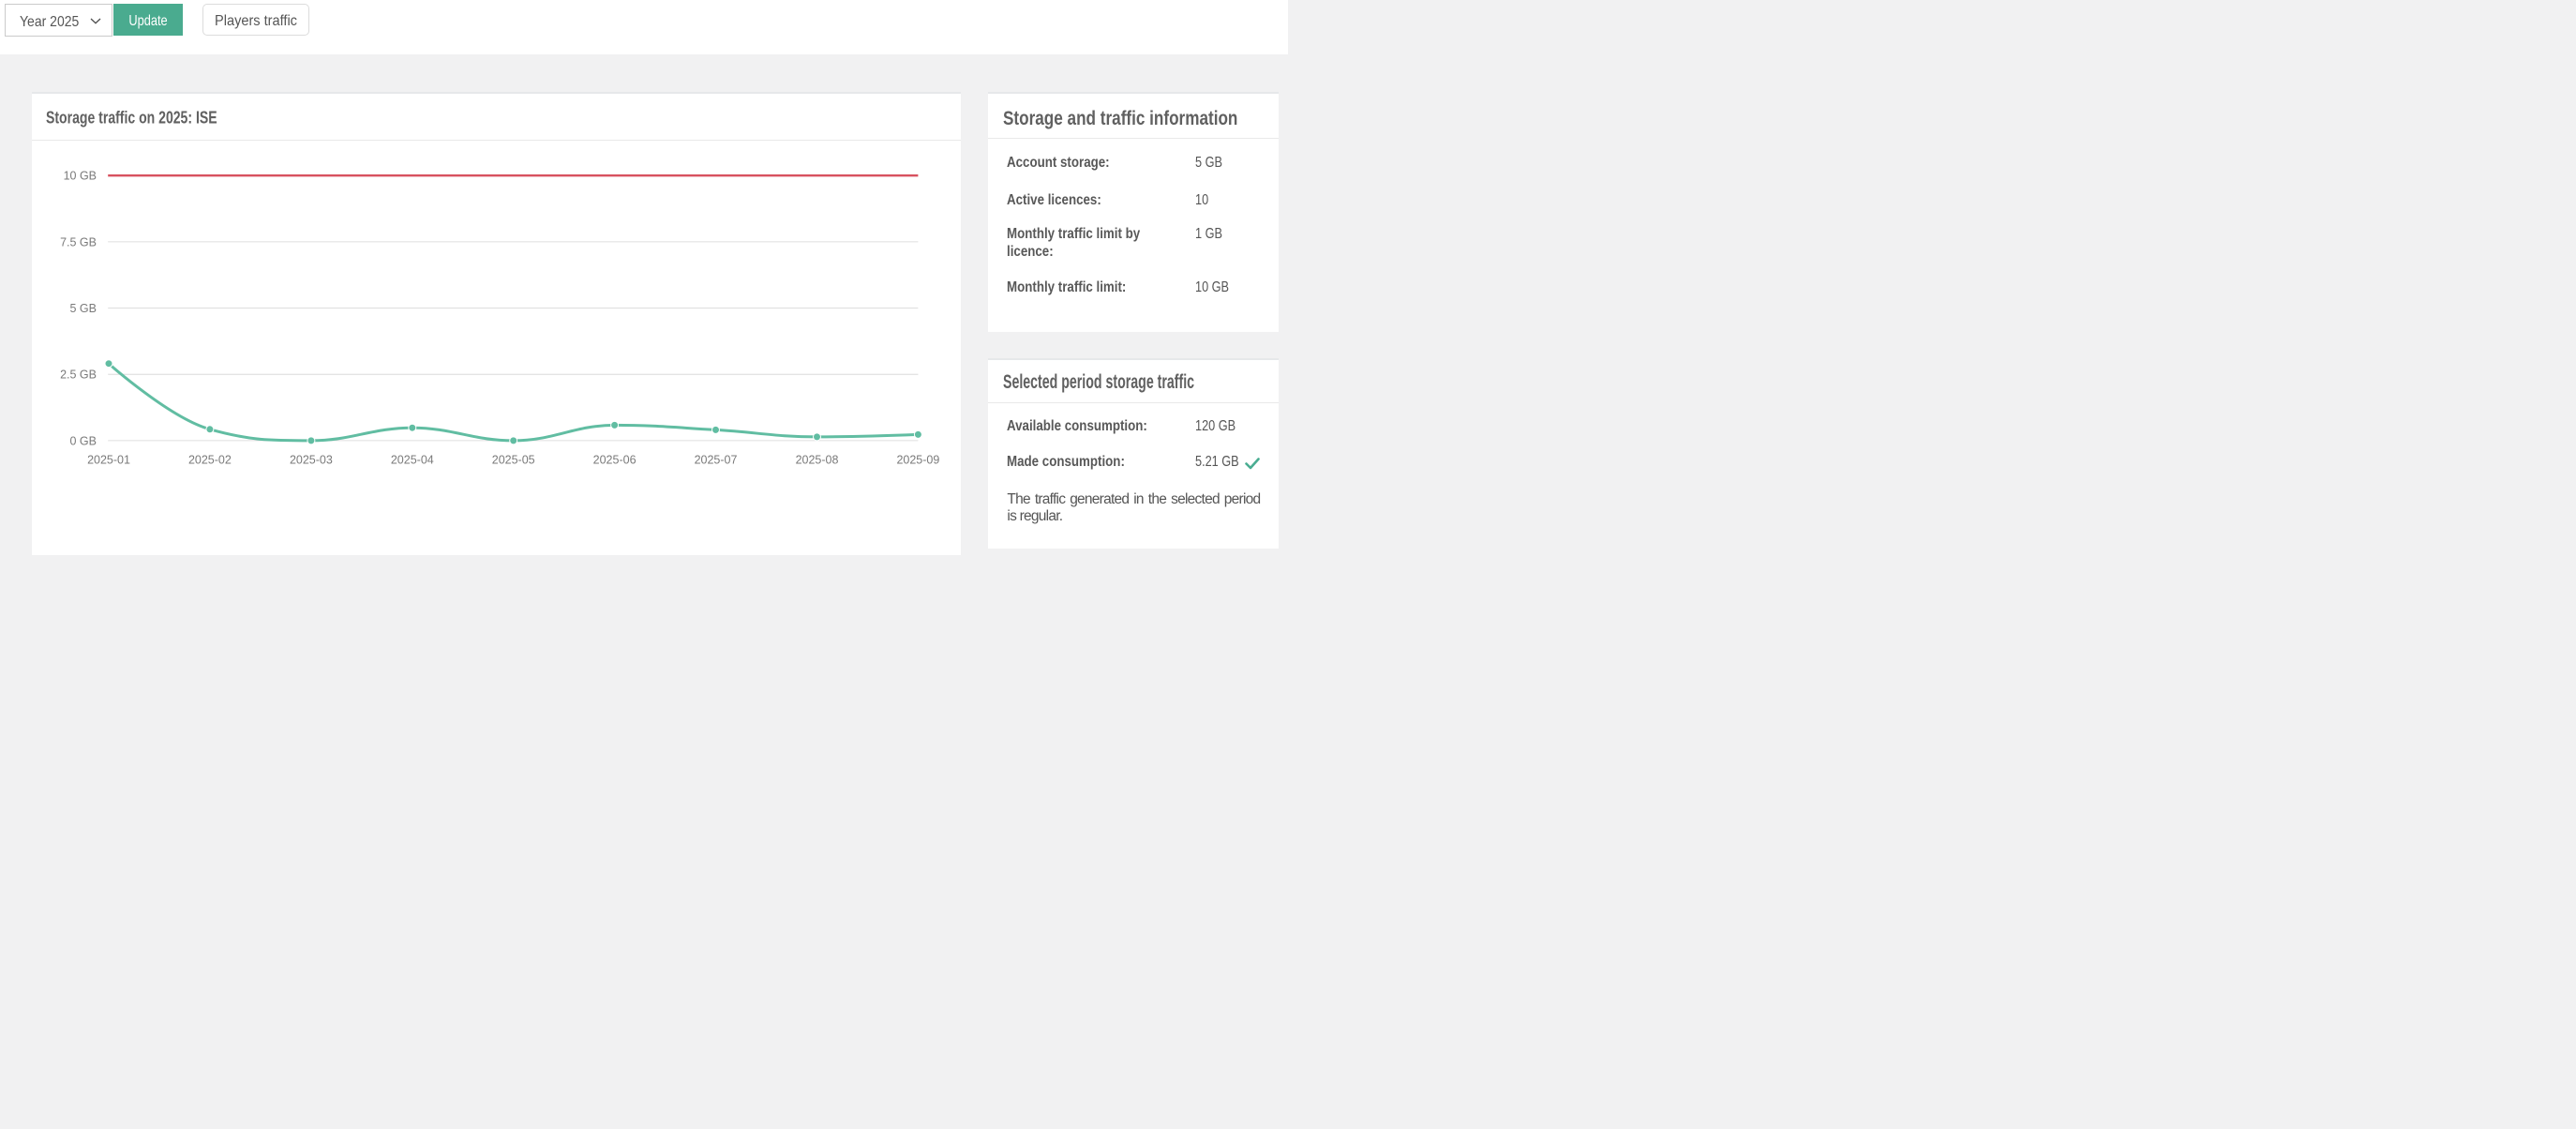  I want to click on svg-text: 0 GB, so click(83, 441).